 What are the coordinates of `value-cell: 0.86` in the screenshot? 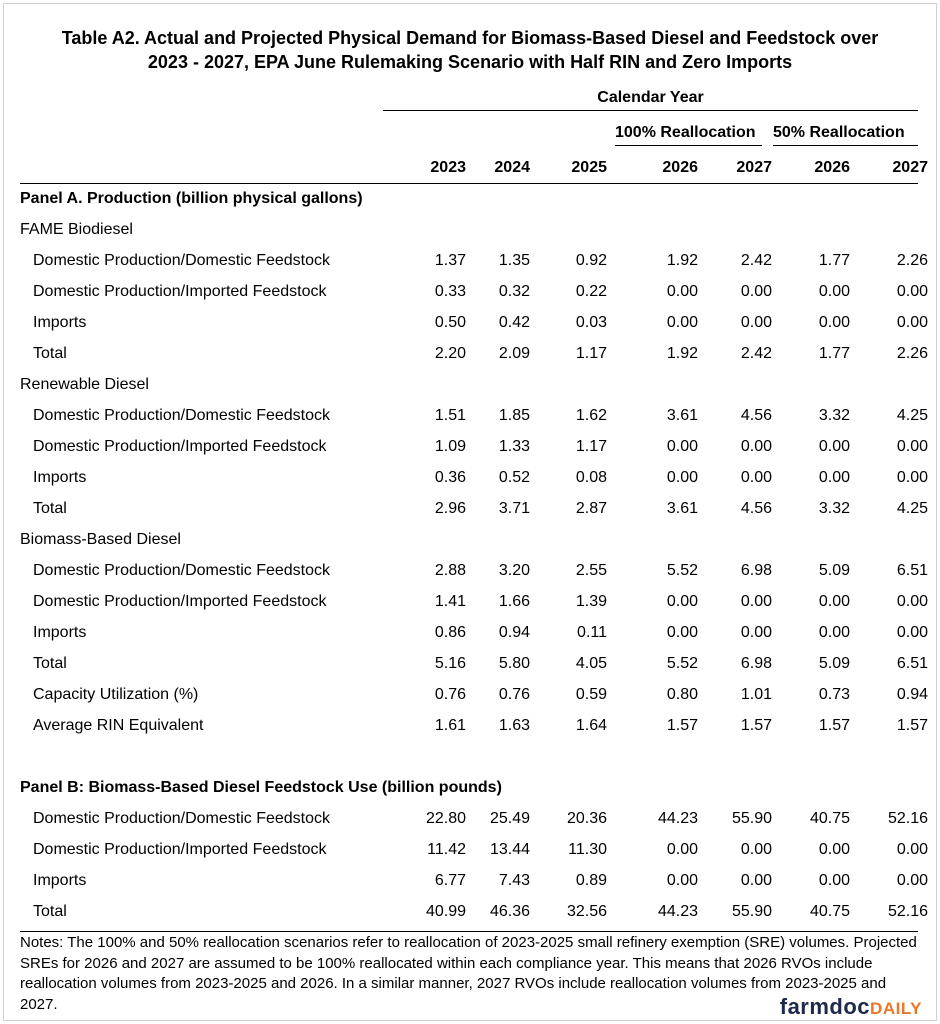 It's located at (450, 632).